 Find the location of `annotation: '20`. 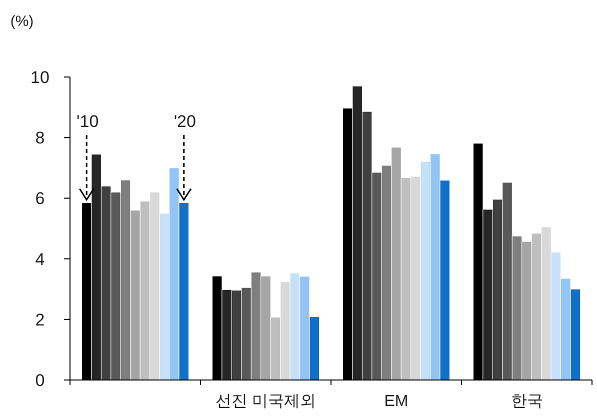

annotation: '20 is located at coordinates (185, 121).